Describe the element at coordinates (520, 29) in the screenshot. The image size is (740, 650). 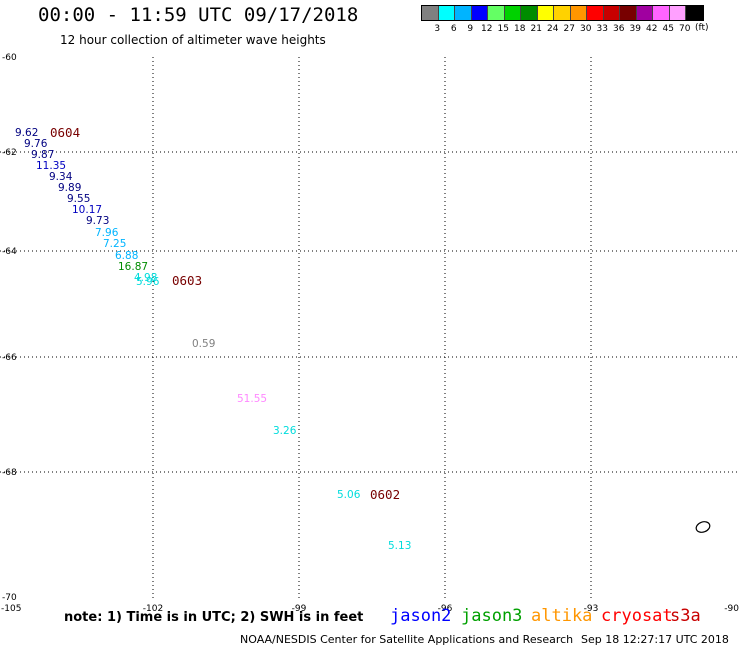
I see `legend-tick-label: 18` at that location.